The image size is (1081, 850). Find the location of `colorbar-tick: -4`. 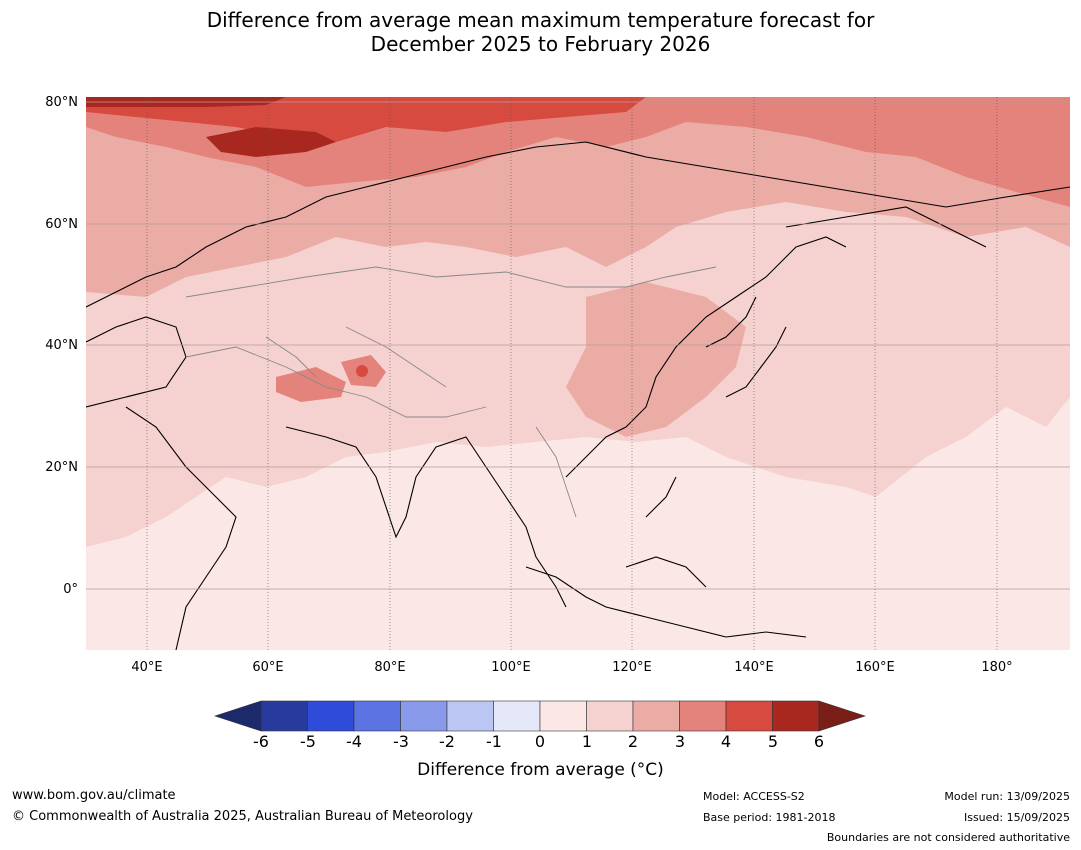

colorbar-tick: -4 is located at coordinates (354, 741).